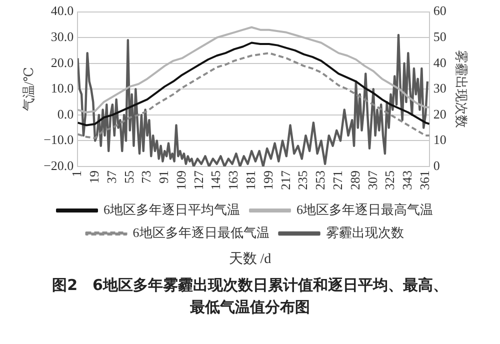 This screenshot has width=500, height=344. I want to click on x-tick-label: 163, so click(233, 180).